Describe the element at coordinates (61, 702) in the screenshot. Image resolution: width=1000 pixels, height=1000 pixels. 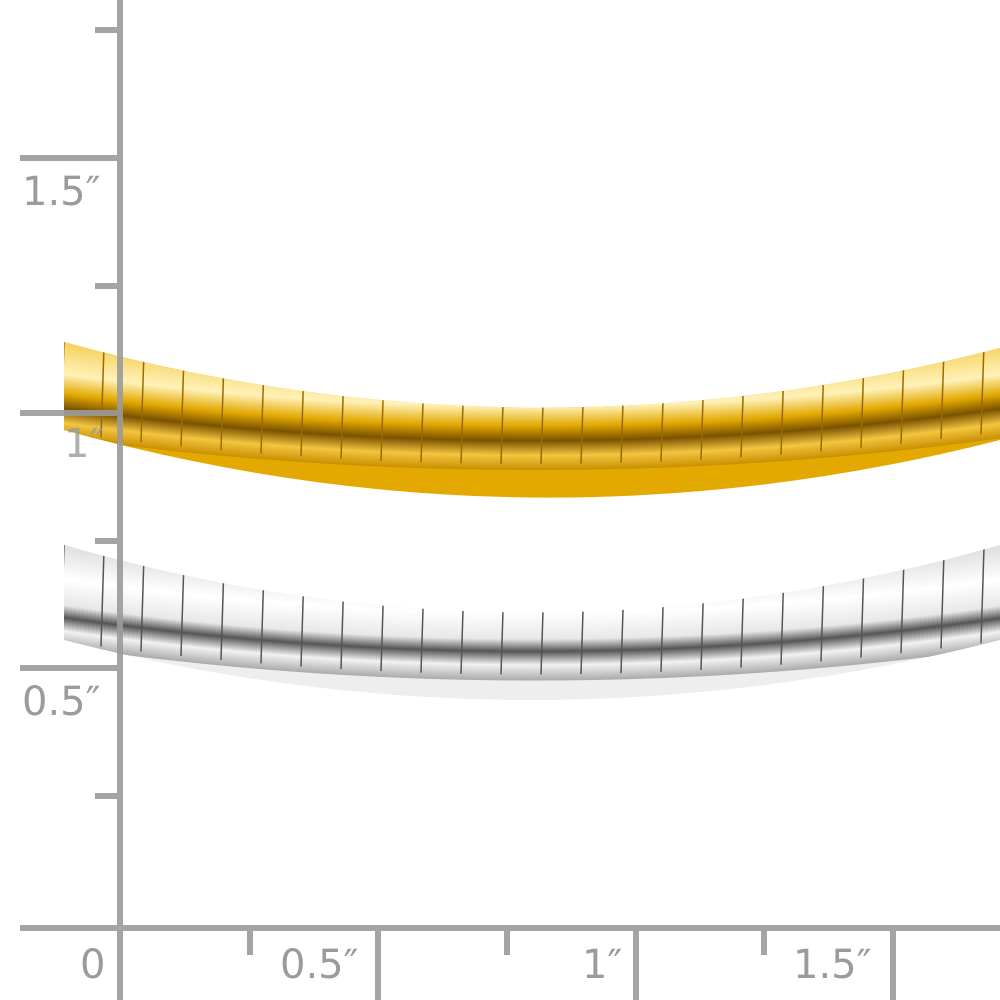
I see `ruler-label-0.5-vertical: 0.5″` at that location.